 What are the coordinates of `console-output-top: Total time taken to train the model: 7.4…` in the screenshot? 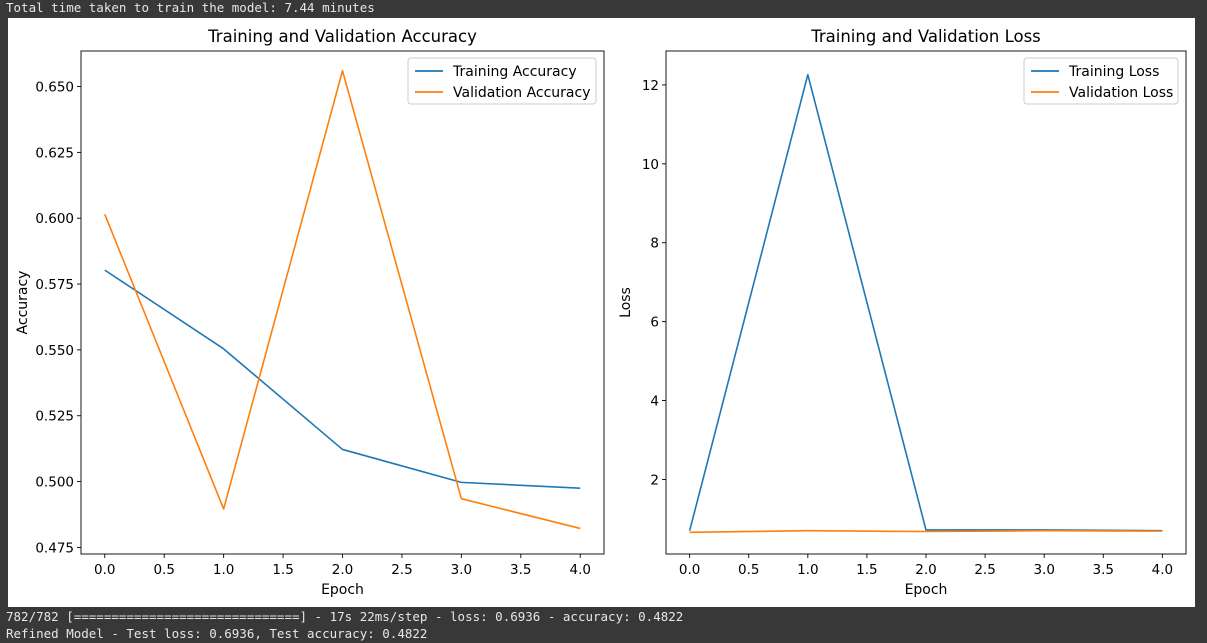 It's located at (190, 7).